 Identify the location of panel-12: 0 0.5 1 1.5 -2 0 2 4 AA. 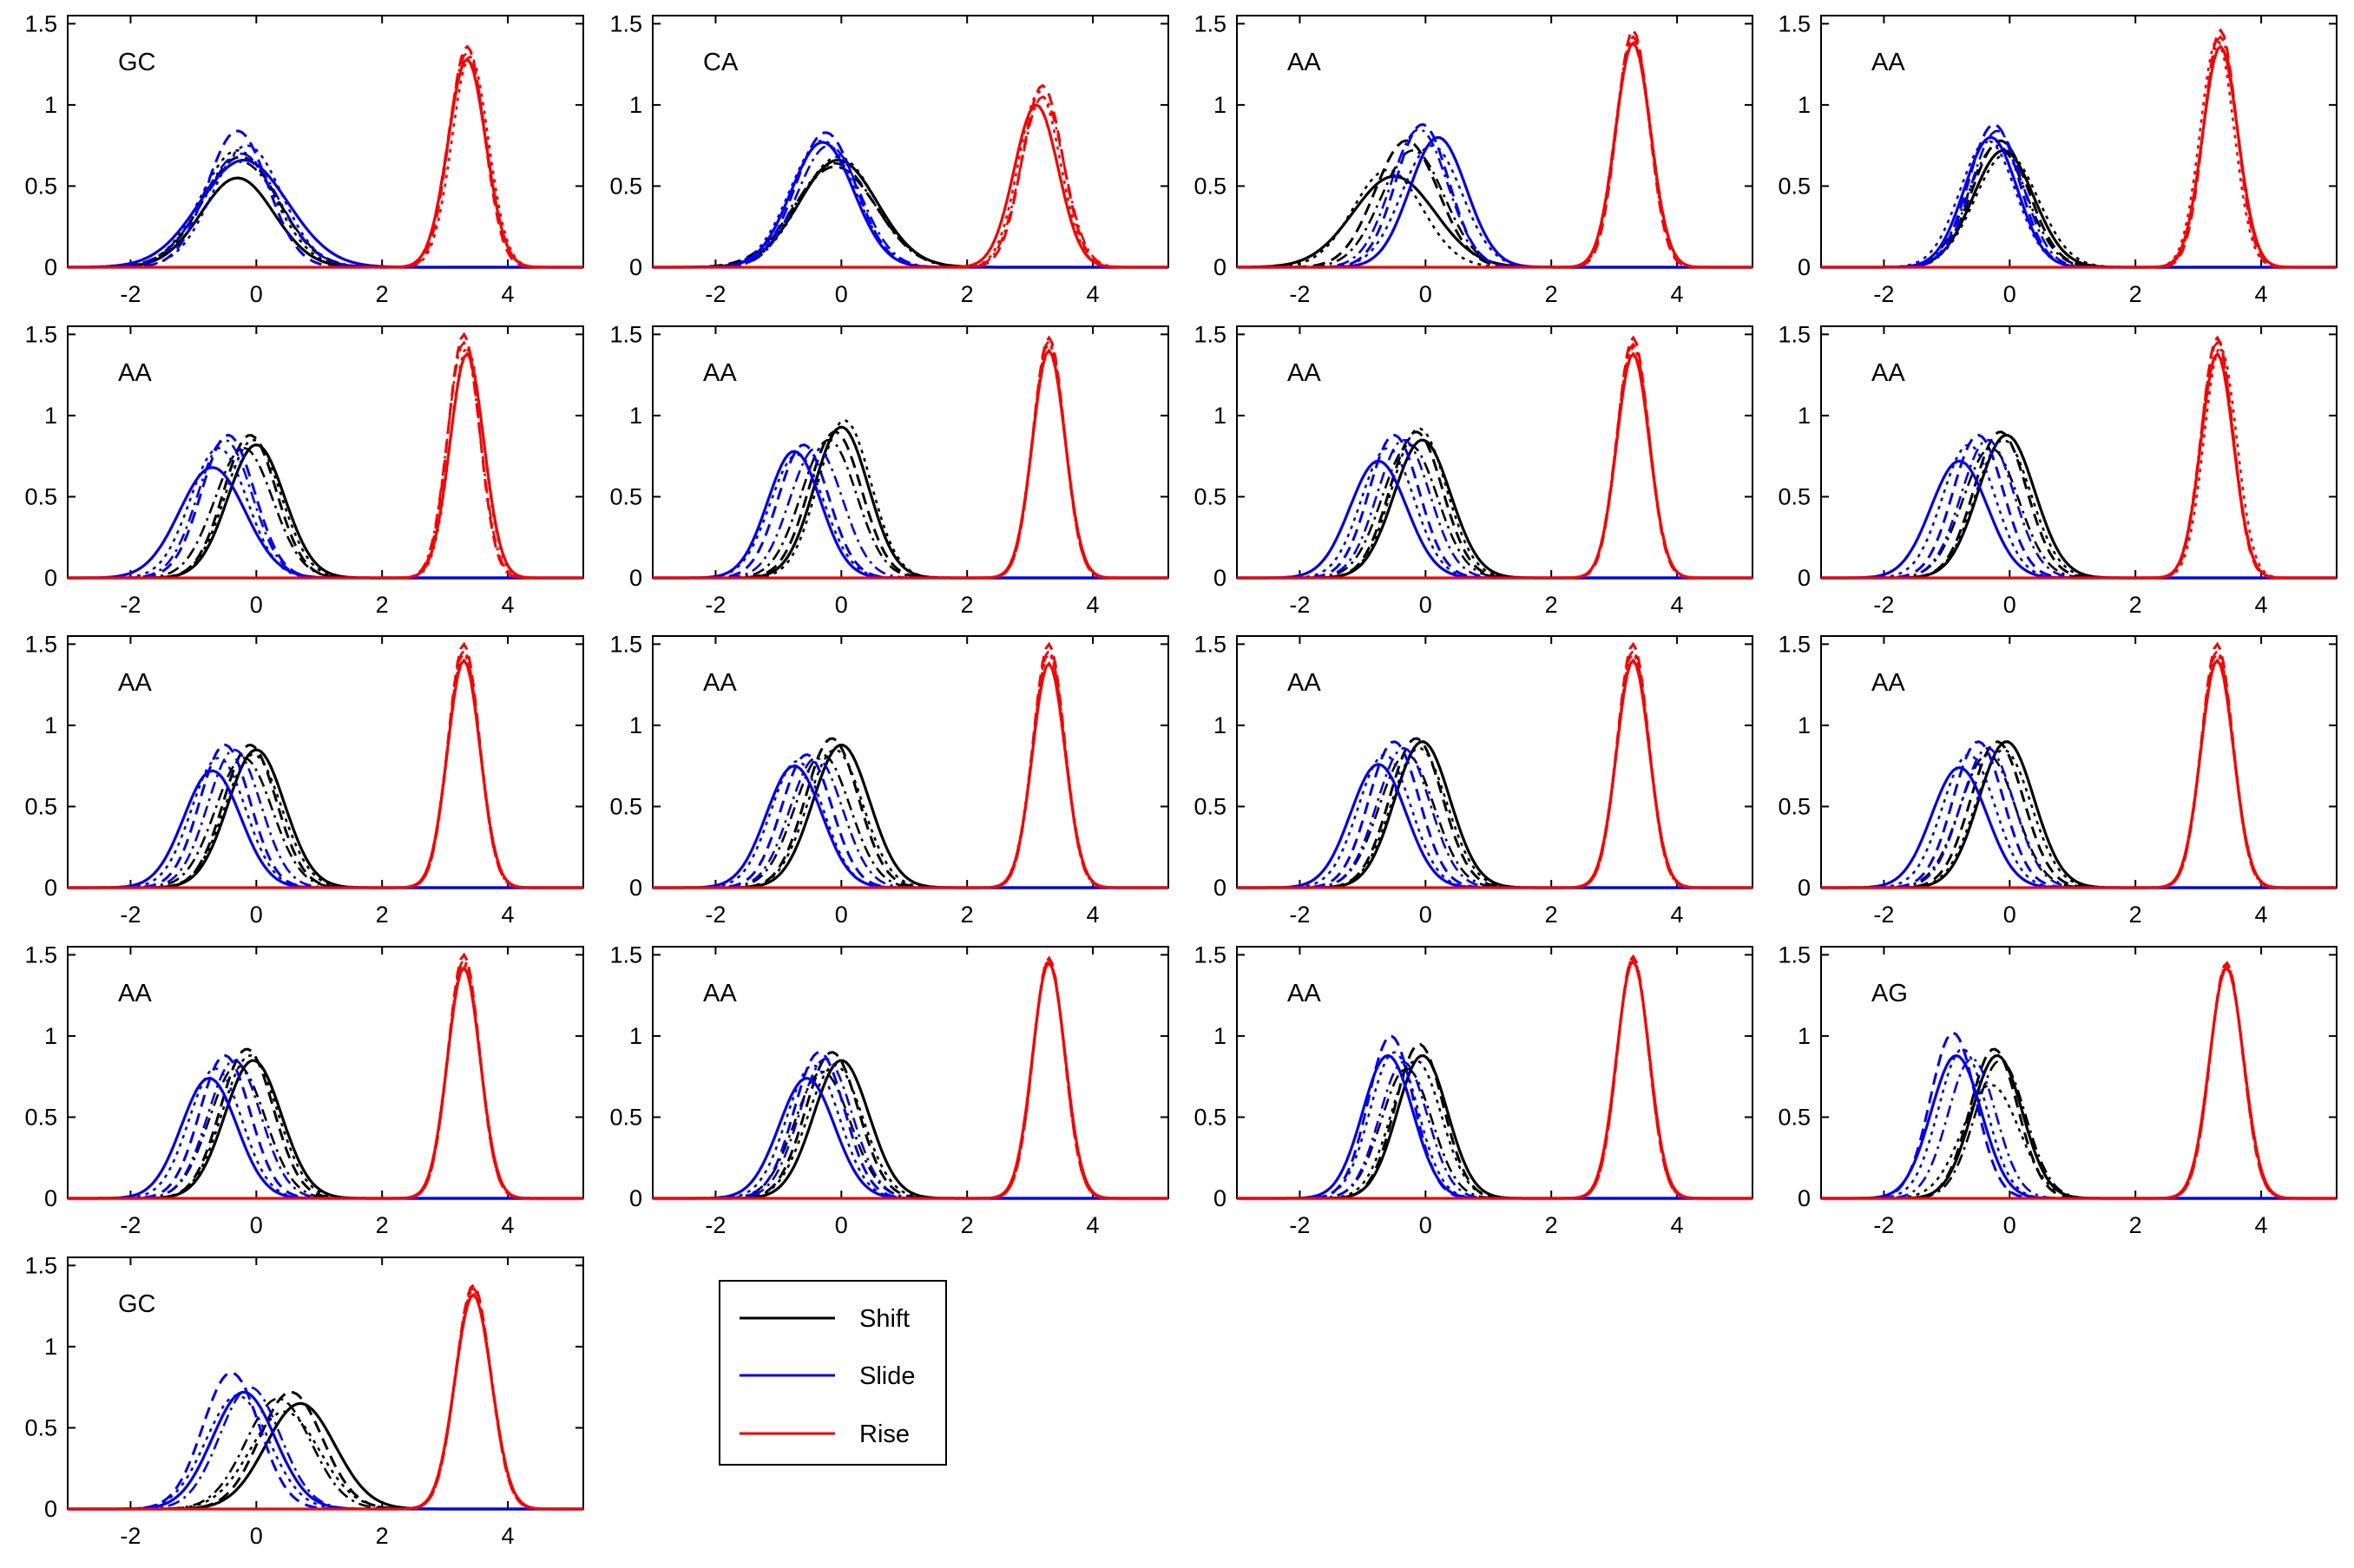
(2058, 779).